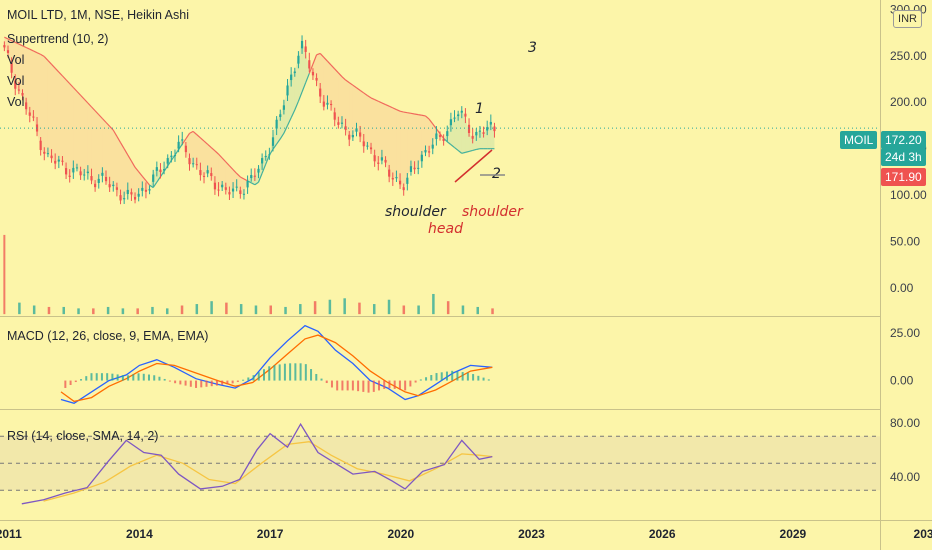 This screenshot has height=550, width=932. Describe the element at coordinates (139, 534) in the screenshot. I see `time-axis-tick: 2014` at that location.